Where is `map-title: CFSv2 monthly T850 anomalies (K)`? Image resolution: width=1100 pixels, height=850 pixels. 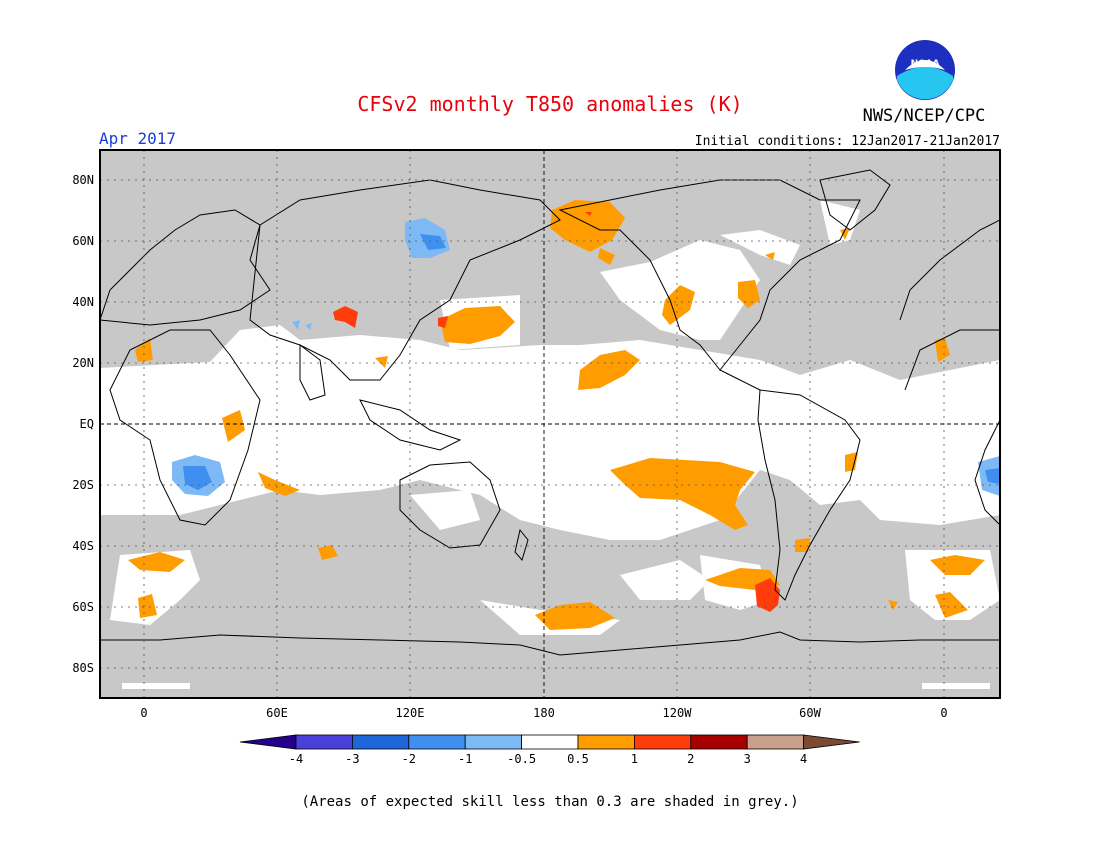 map-title: CFSv2 monthly T850 anomalies (K) is located at coordinates (549, 104).